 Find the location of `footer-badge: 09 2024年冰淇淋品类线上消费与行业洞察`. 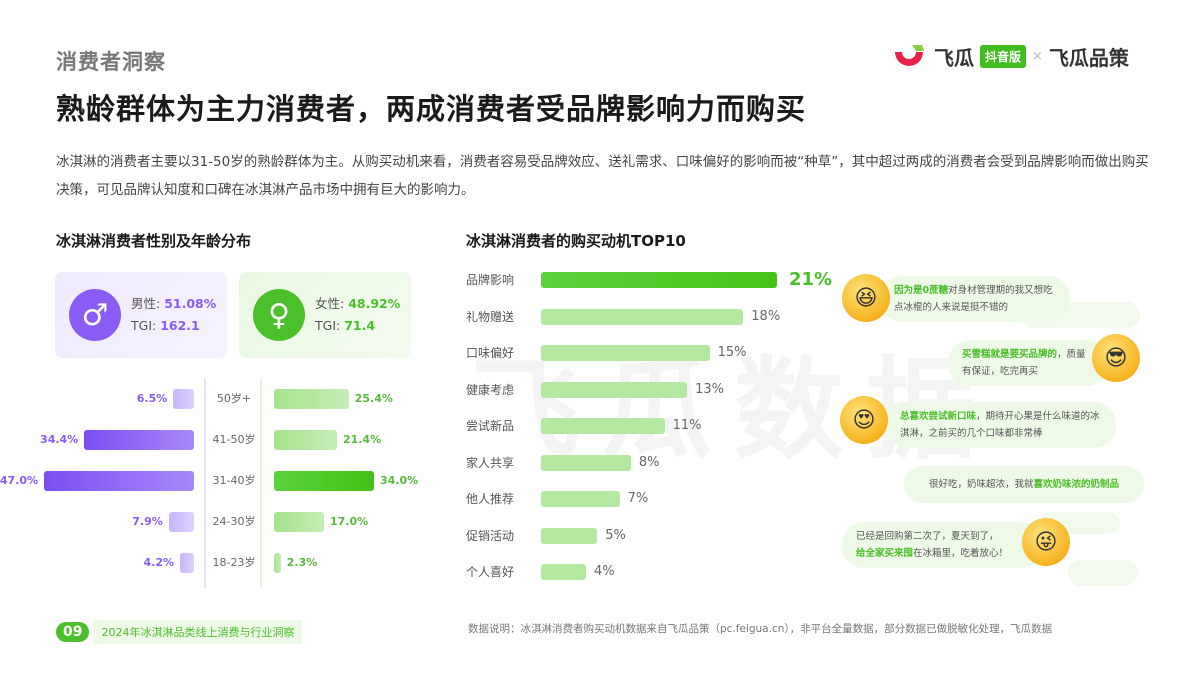

footer-badge: 09 2024年冰淇淋品类线上消费与行业洞察 is located at coordinates (179, 632).